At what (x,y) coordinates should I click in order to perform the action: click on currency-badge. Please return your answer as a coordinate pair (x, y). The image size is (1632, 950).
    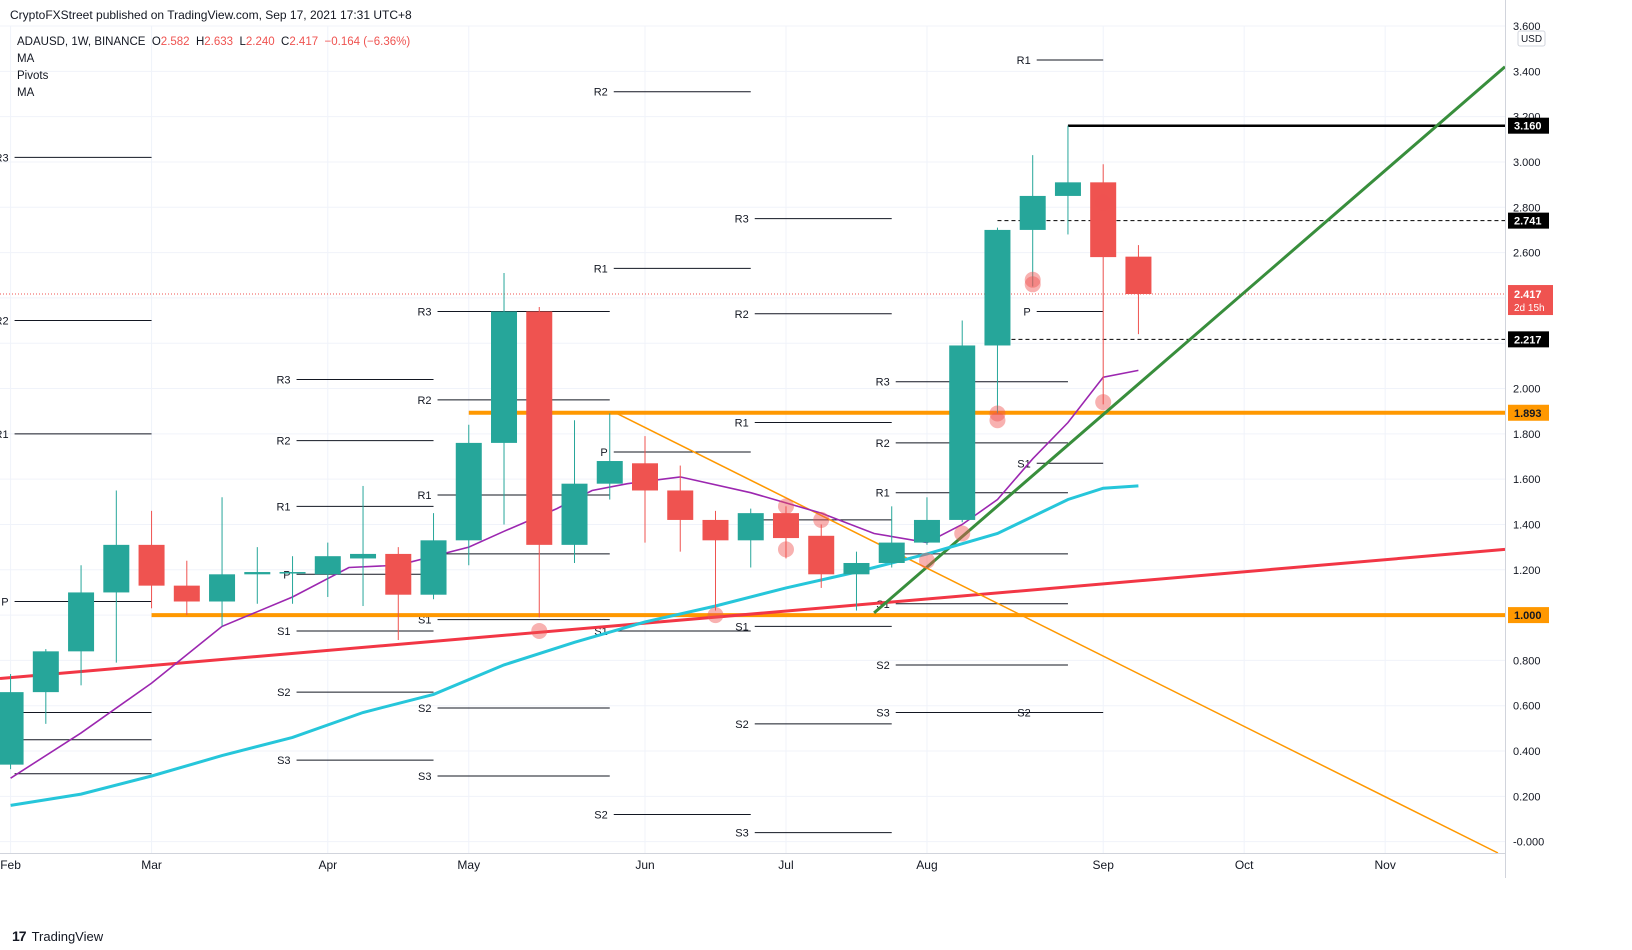
    Looking at the image, I should click on (1531, 38).